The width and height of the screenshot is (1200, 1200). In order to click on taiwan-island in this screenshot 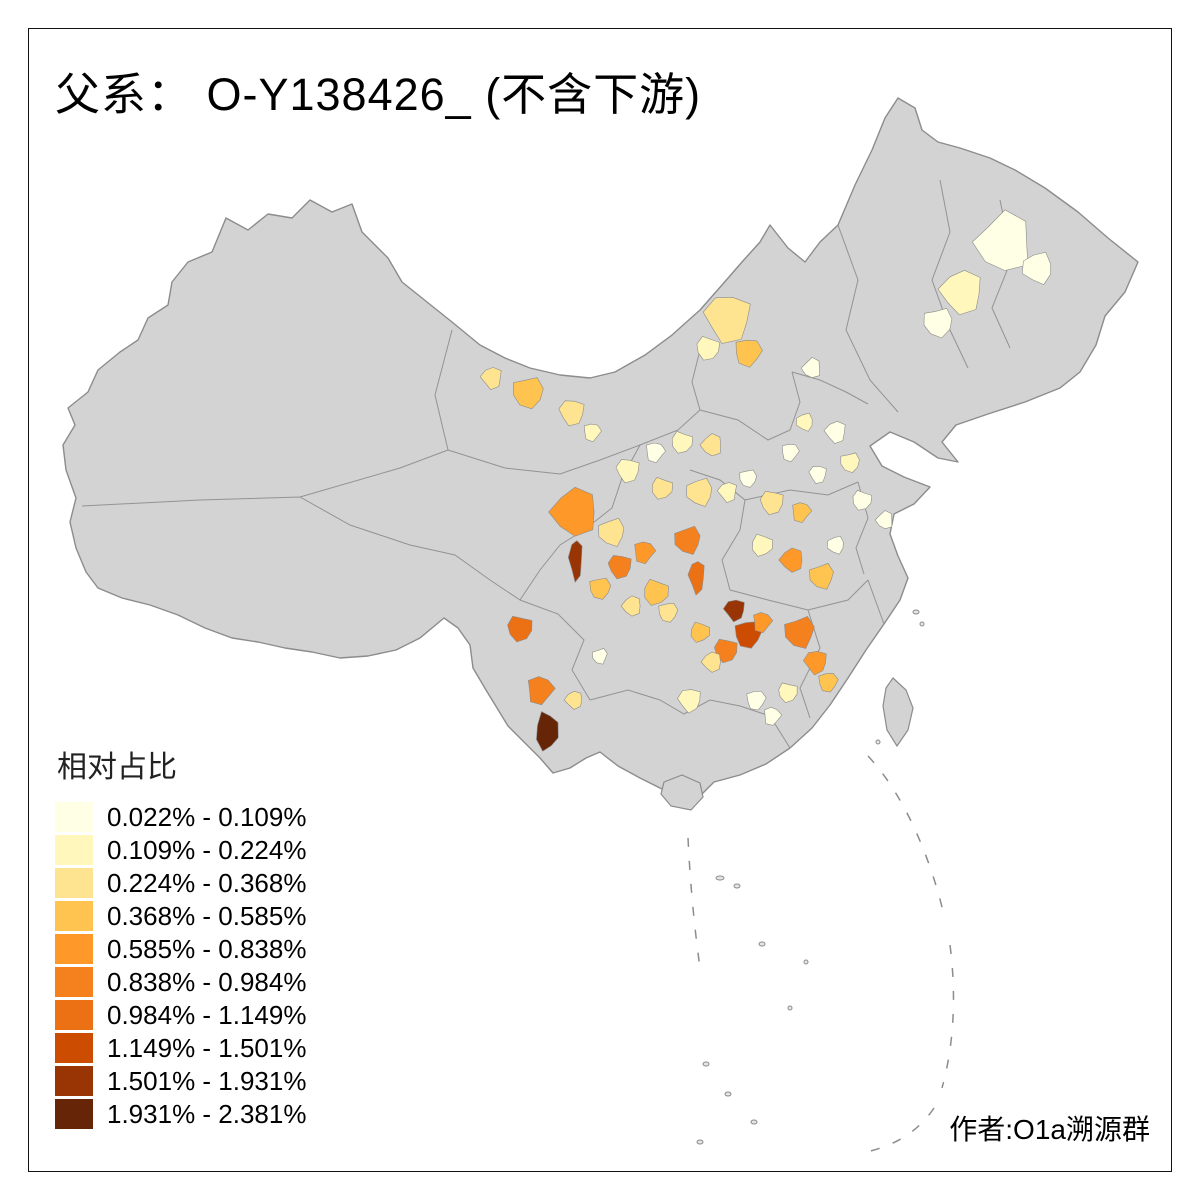, I will do `click(898, 712)`.